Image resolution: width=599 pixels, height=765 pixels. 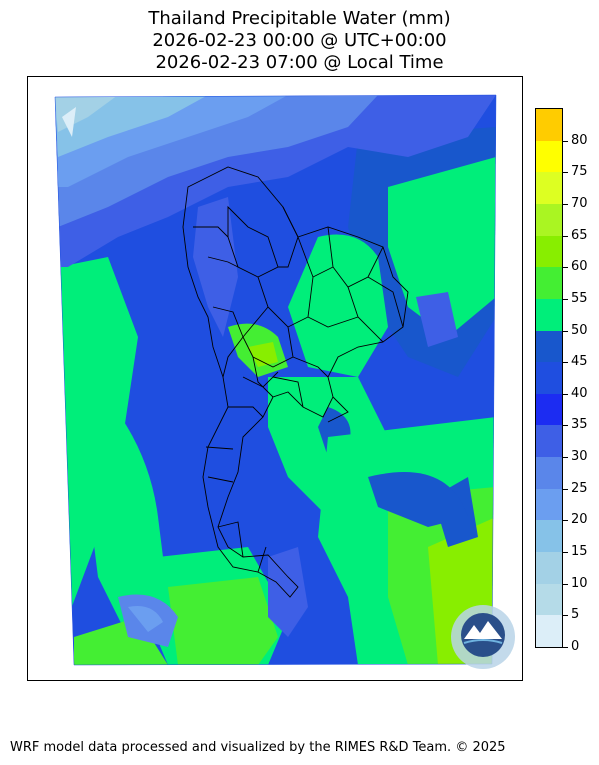 I want to click on colorbar-tick-label: 65, so click(x=579, y=235).